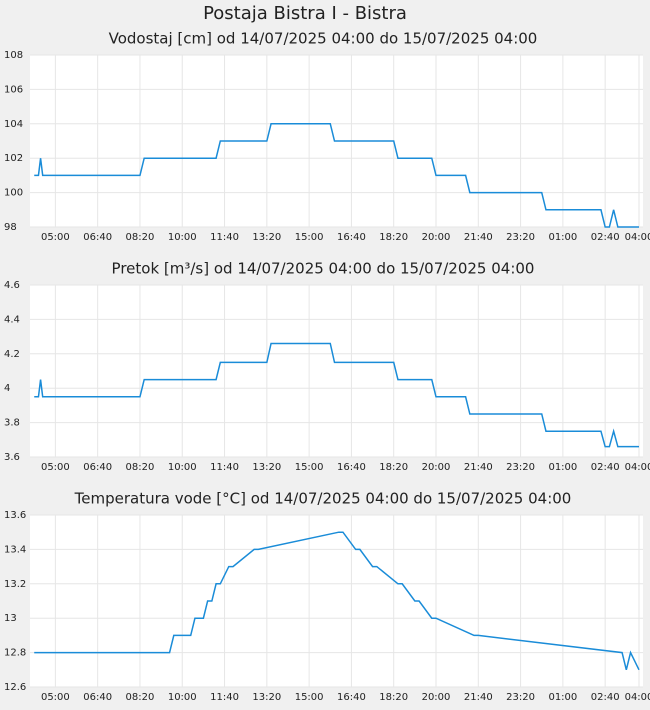 Image resolution: width=650 pixels, height=710 pixels. Describe the element at coordinates (10, 618) in the screenshot. I see `y-tick-label: 13` at that location.